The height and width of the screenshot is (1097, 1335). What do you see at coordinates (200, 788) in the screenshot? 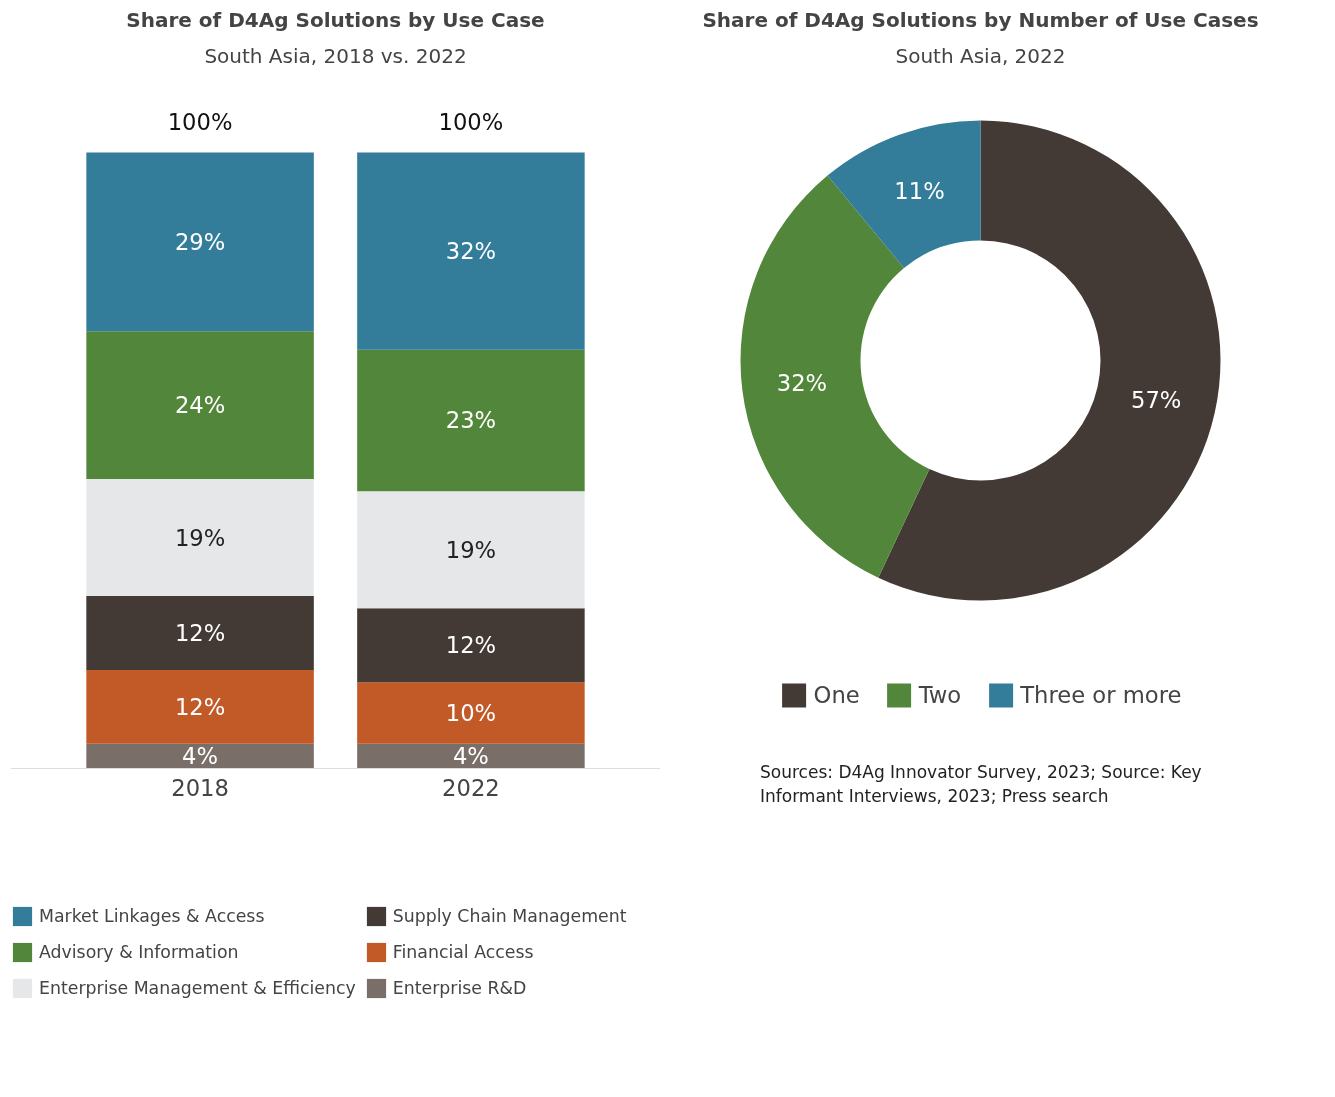
I see `x-tick-label: 2018` at bounding box center [200, 788].